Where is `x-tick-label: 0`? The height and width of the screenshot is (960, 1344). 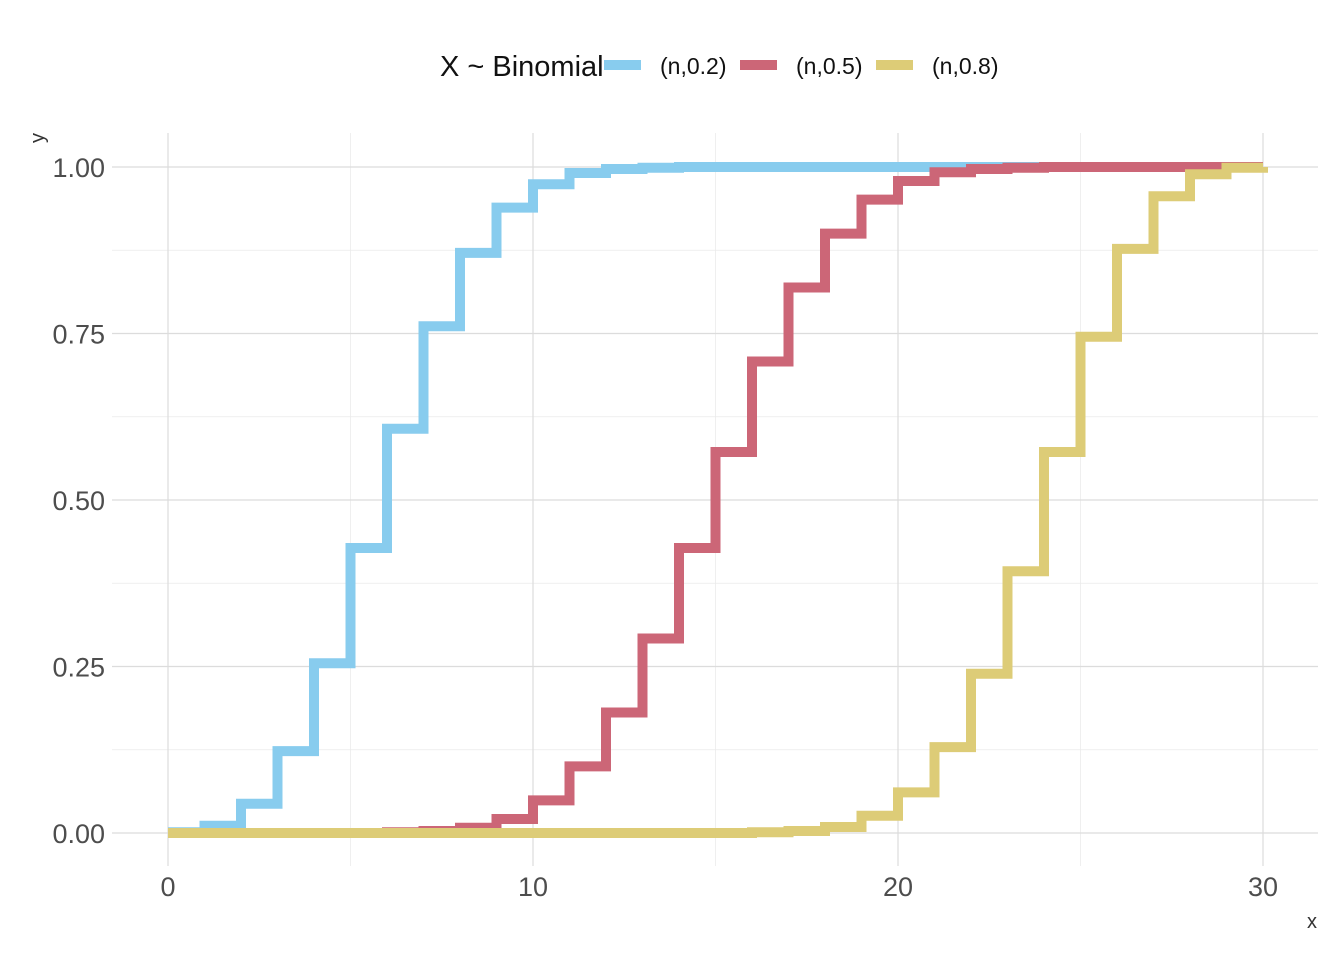 x-tick-label: 0 is located at coordinates (167, 887).